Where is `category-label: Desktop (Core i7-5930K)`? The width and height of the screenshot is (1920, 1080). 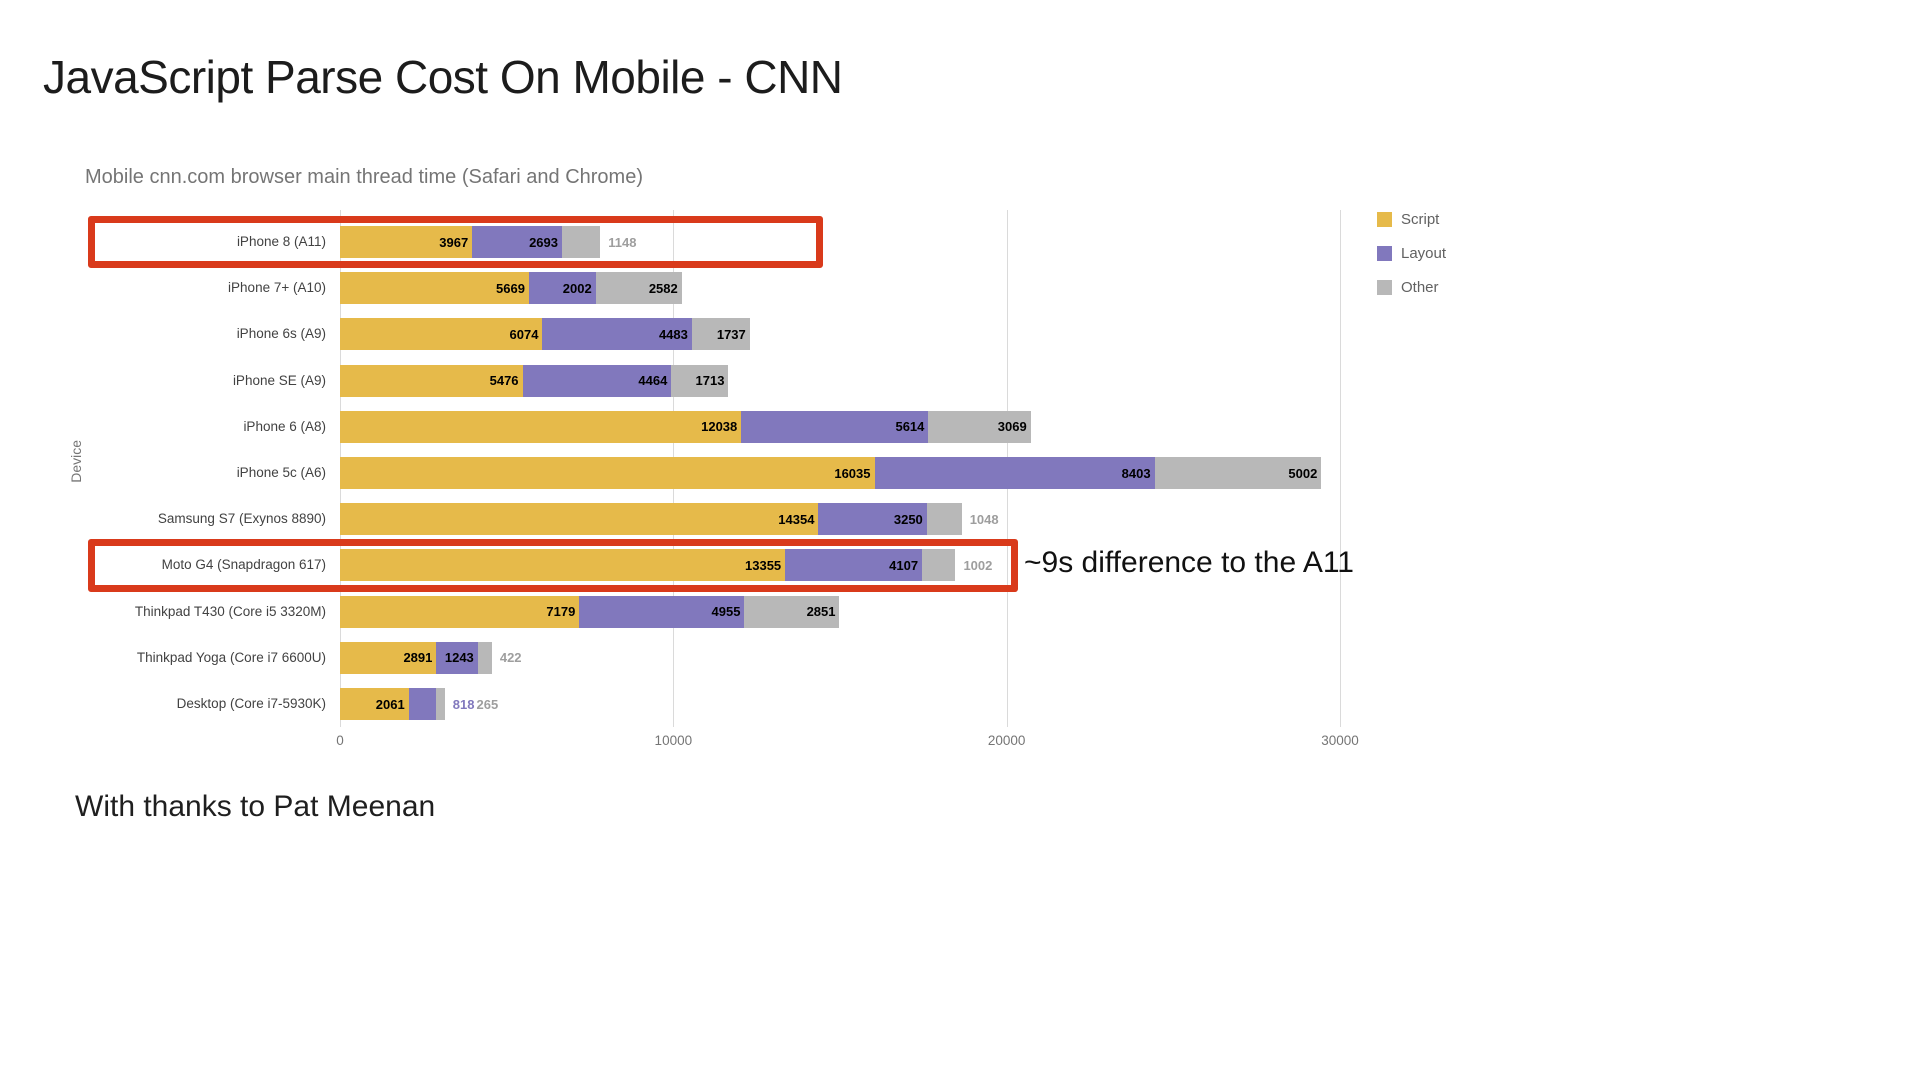
category-label: Desktop (Core i7-5930K) is located at coordinates (251, 703).